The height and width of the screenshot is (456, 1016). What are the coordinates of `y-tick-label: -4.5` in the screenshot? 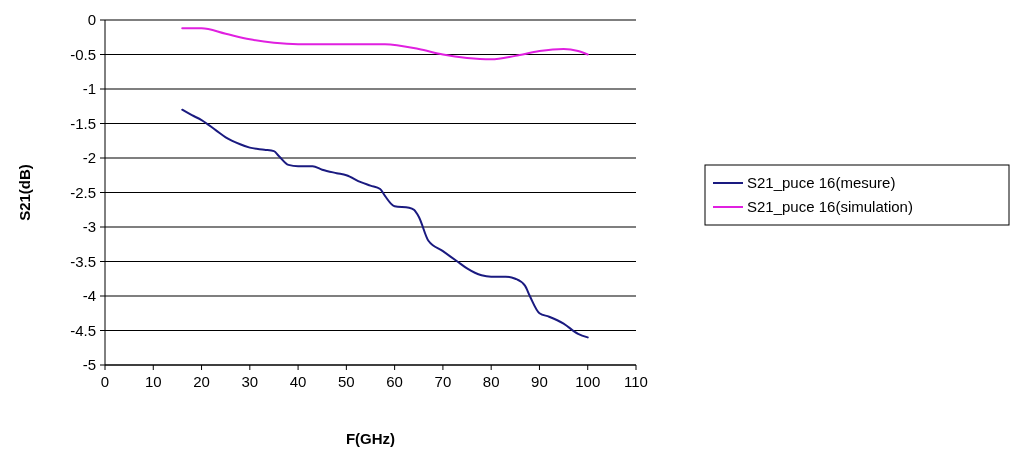 It's located at (83, 330).